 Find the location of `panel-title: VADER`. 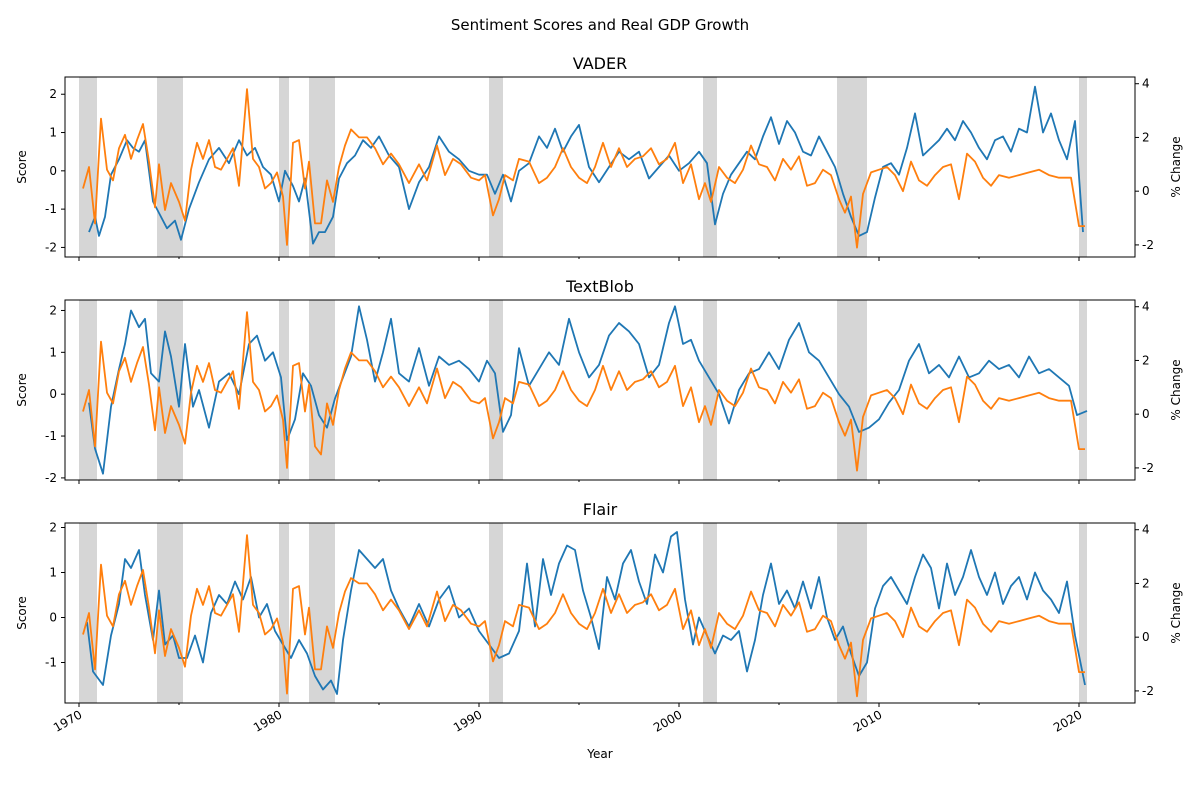

panel-title: VADER is located at coordinates (600, 63).